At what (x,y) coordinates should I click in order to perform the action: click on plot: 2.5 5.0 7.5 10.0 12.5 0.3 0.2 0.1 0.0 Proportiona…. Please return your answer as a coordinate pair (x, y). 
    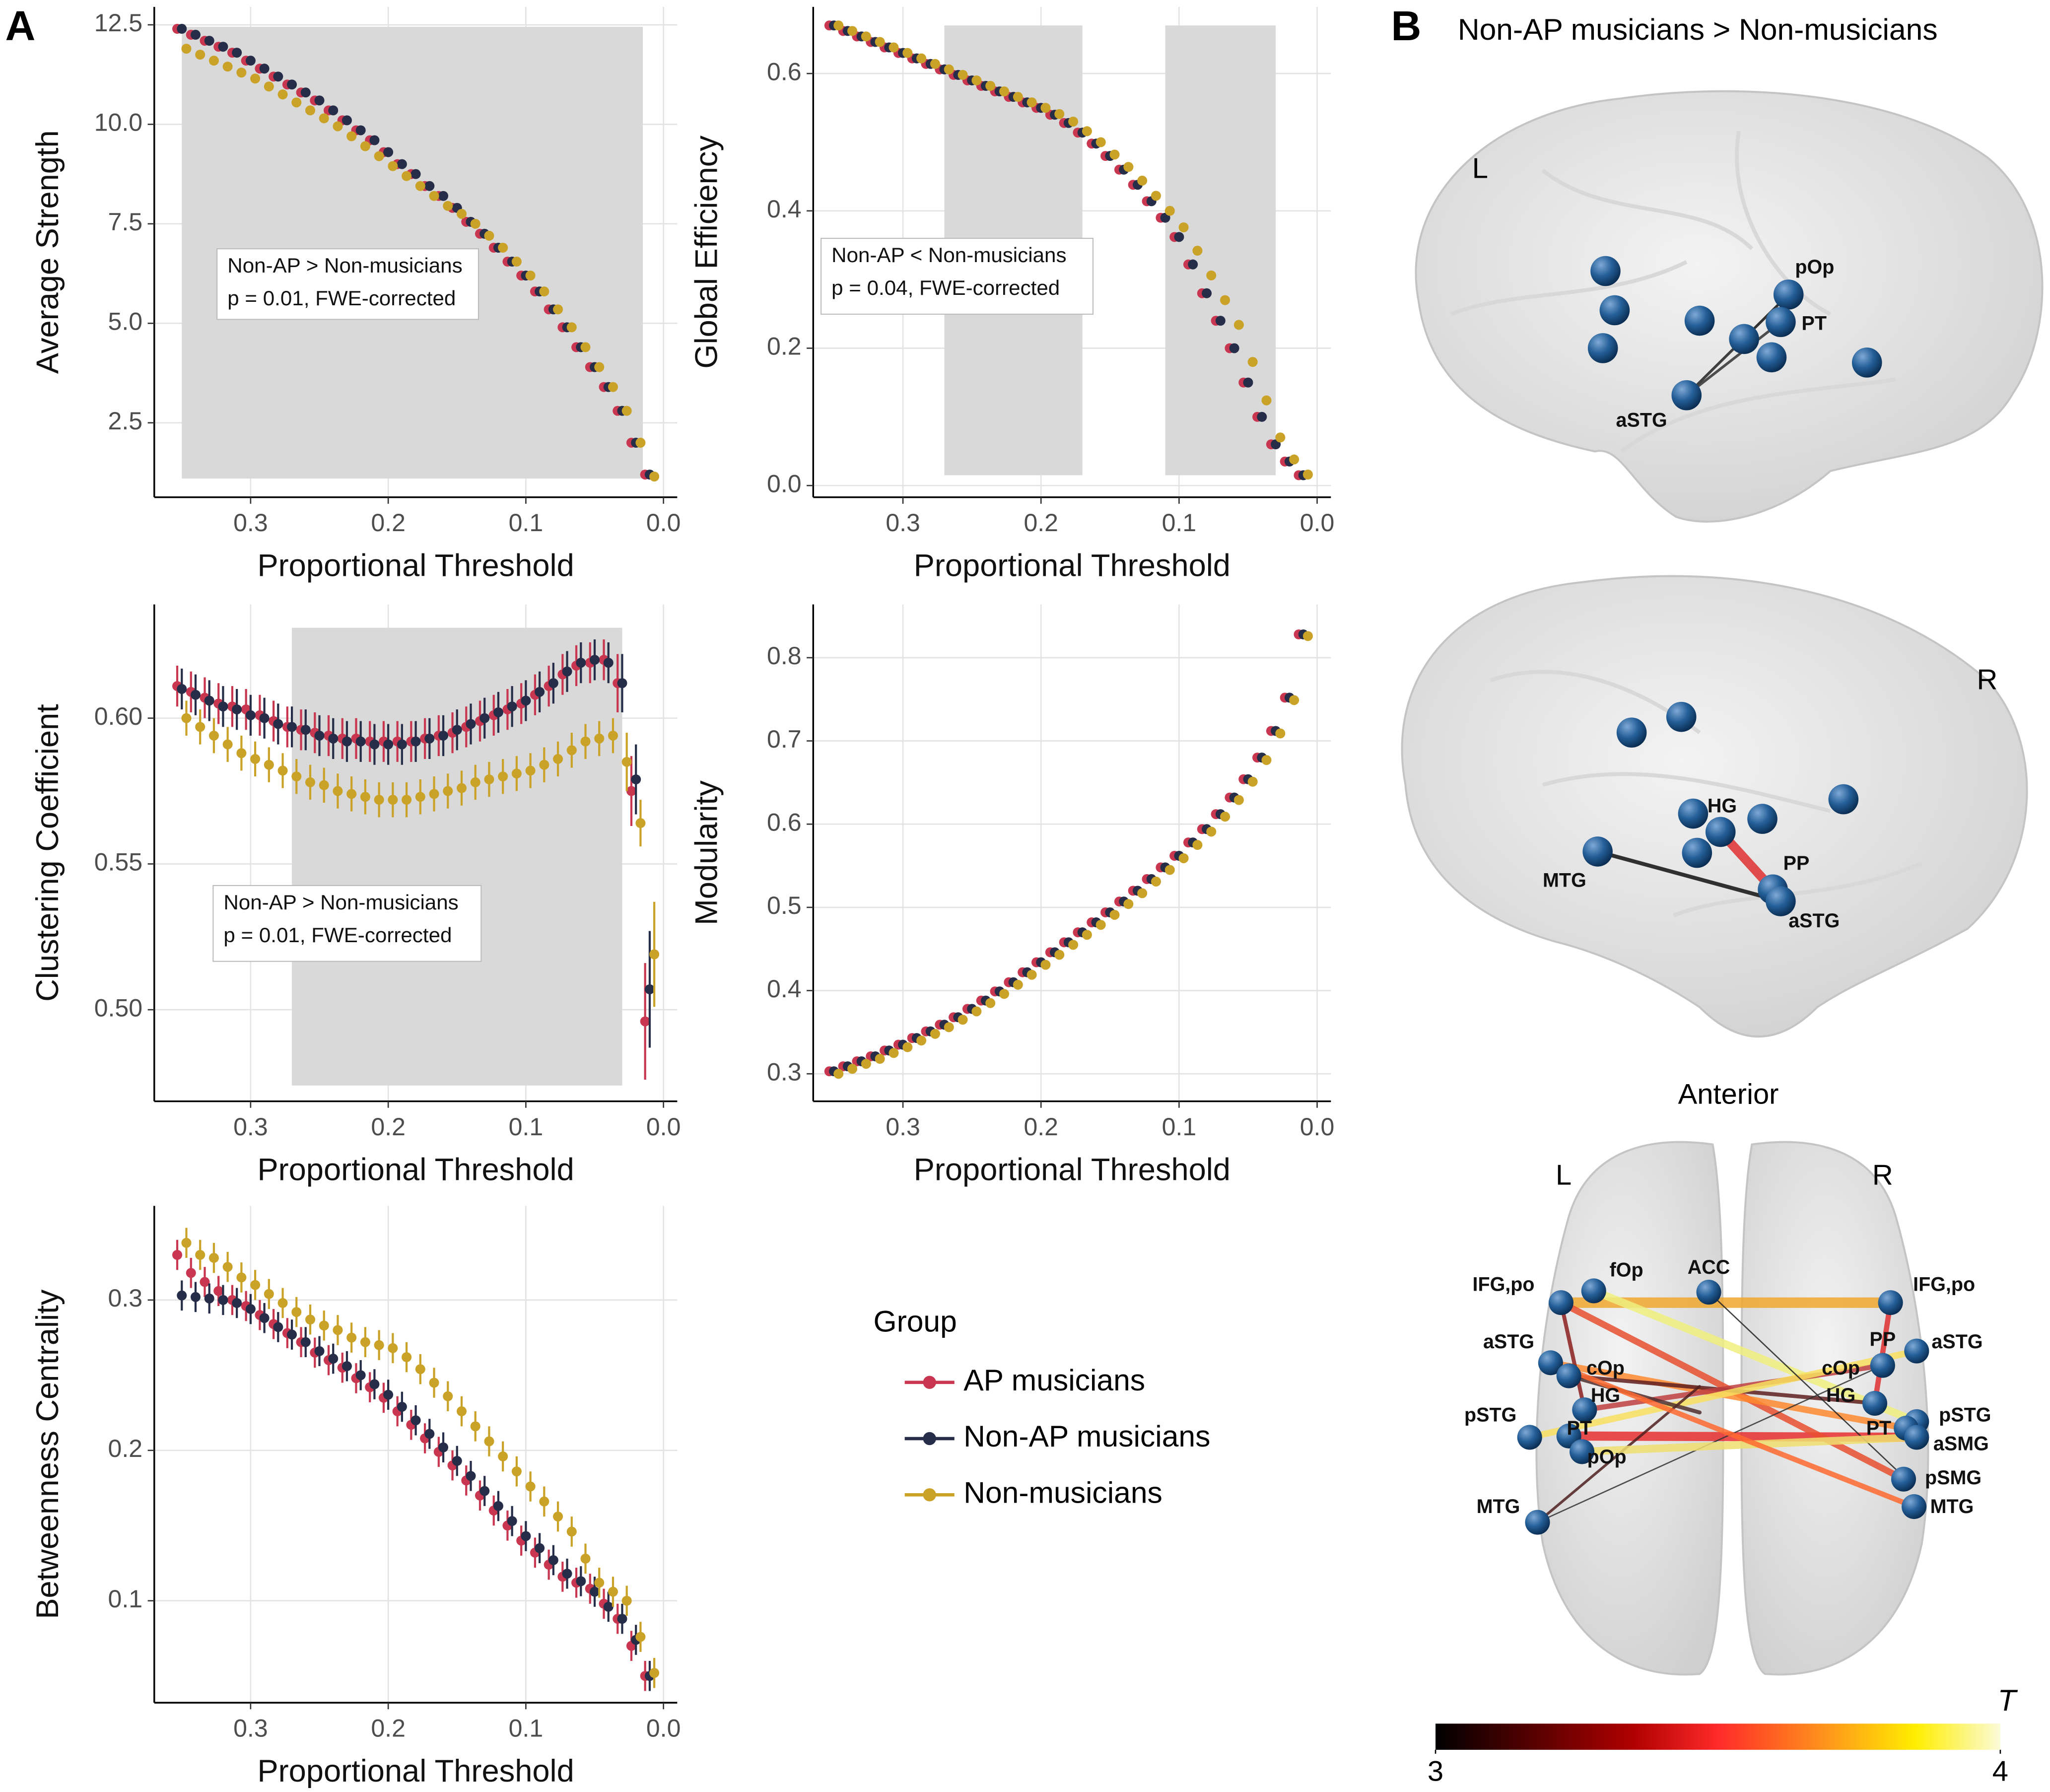
    Looking at the image, I should click on (356, 294).